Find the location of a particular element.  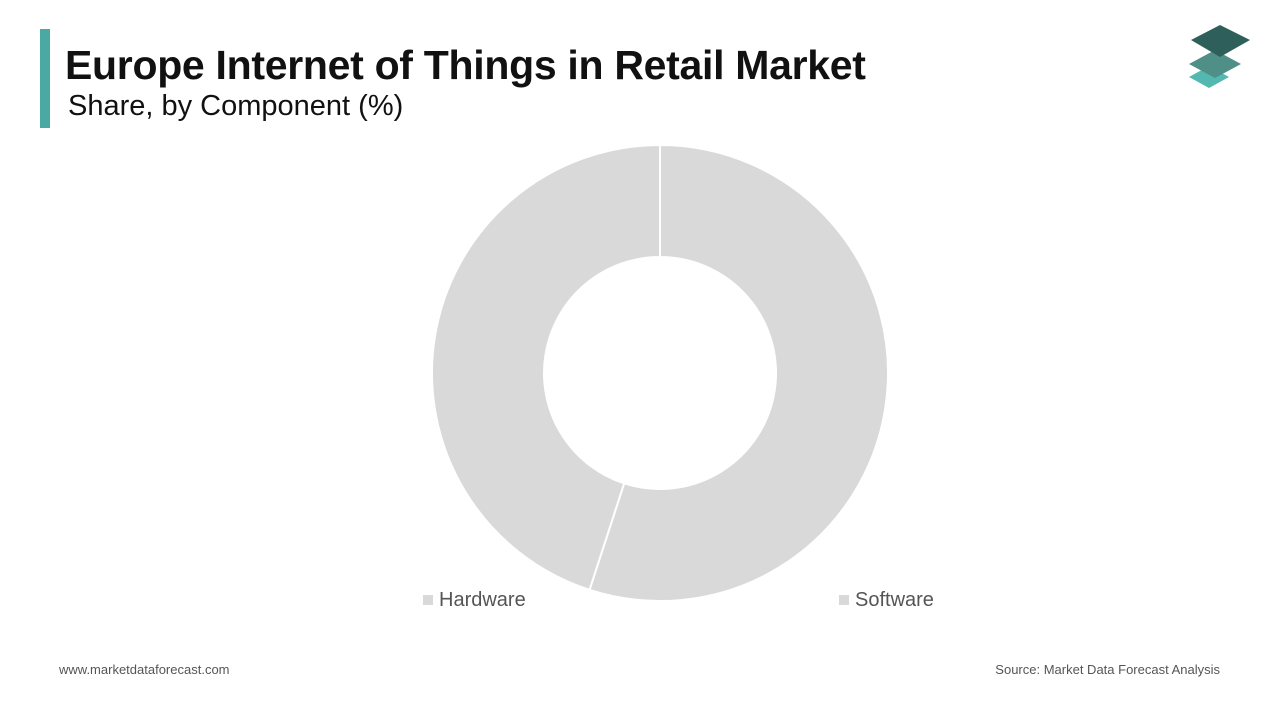

chart-subtitle: Share, by Component (%) is located at coordinates (236, 106).